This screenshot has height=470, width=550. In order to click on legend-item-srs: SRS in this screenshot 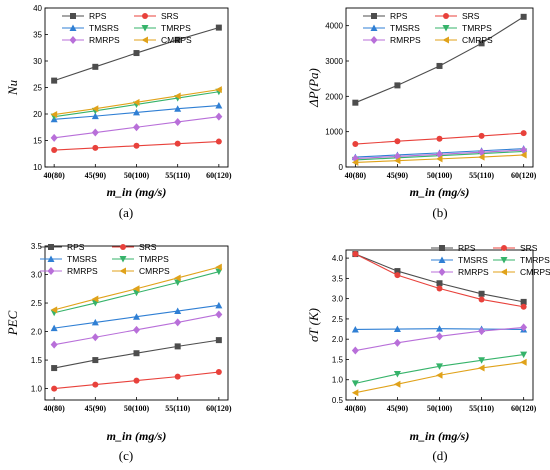, I will do `click(457, 16)`.